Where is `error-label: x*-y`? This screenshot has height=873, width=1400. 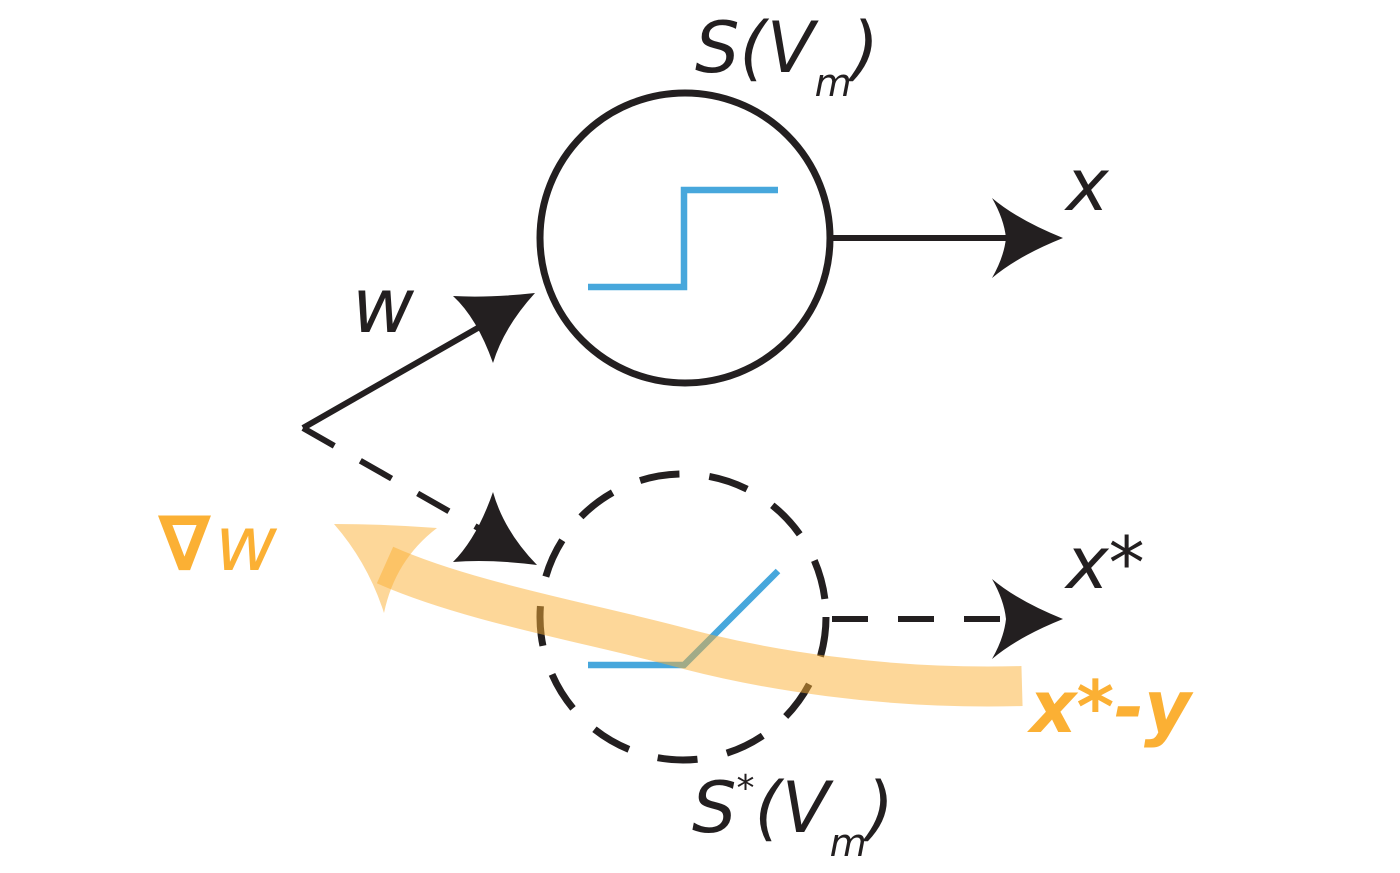 error-label: x*-y is located at coordinates (1110, 707).